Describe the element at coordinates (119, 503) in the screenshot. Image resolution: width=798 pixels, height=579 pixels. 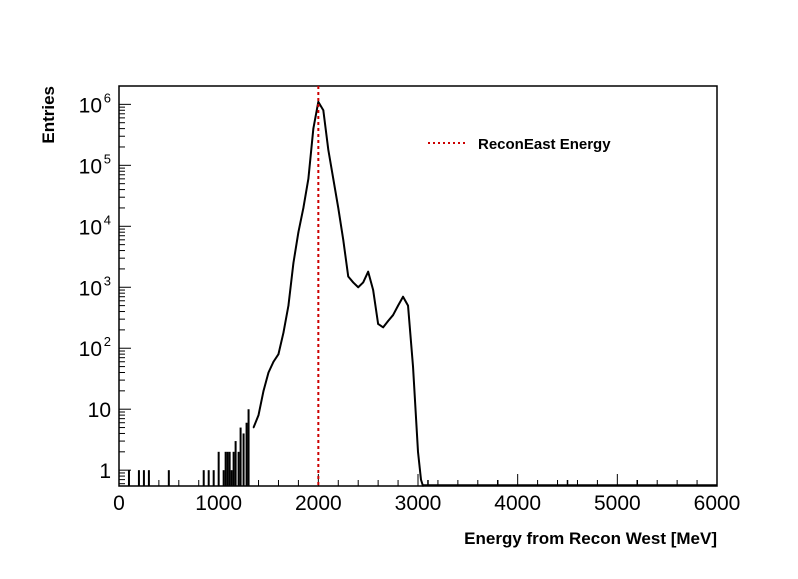
I see `x-tick-label: 0` at that location.